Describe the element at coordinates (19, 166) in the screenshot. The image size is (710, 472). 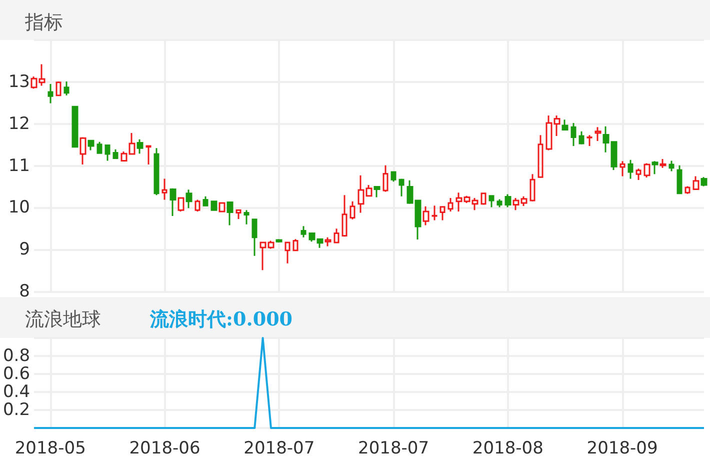
I see `y-tick-label: 11` at that location.